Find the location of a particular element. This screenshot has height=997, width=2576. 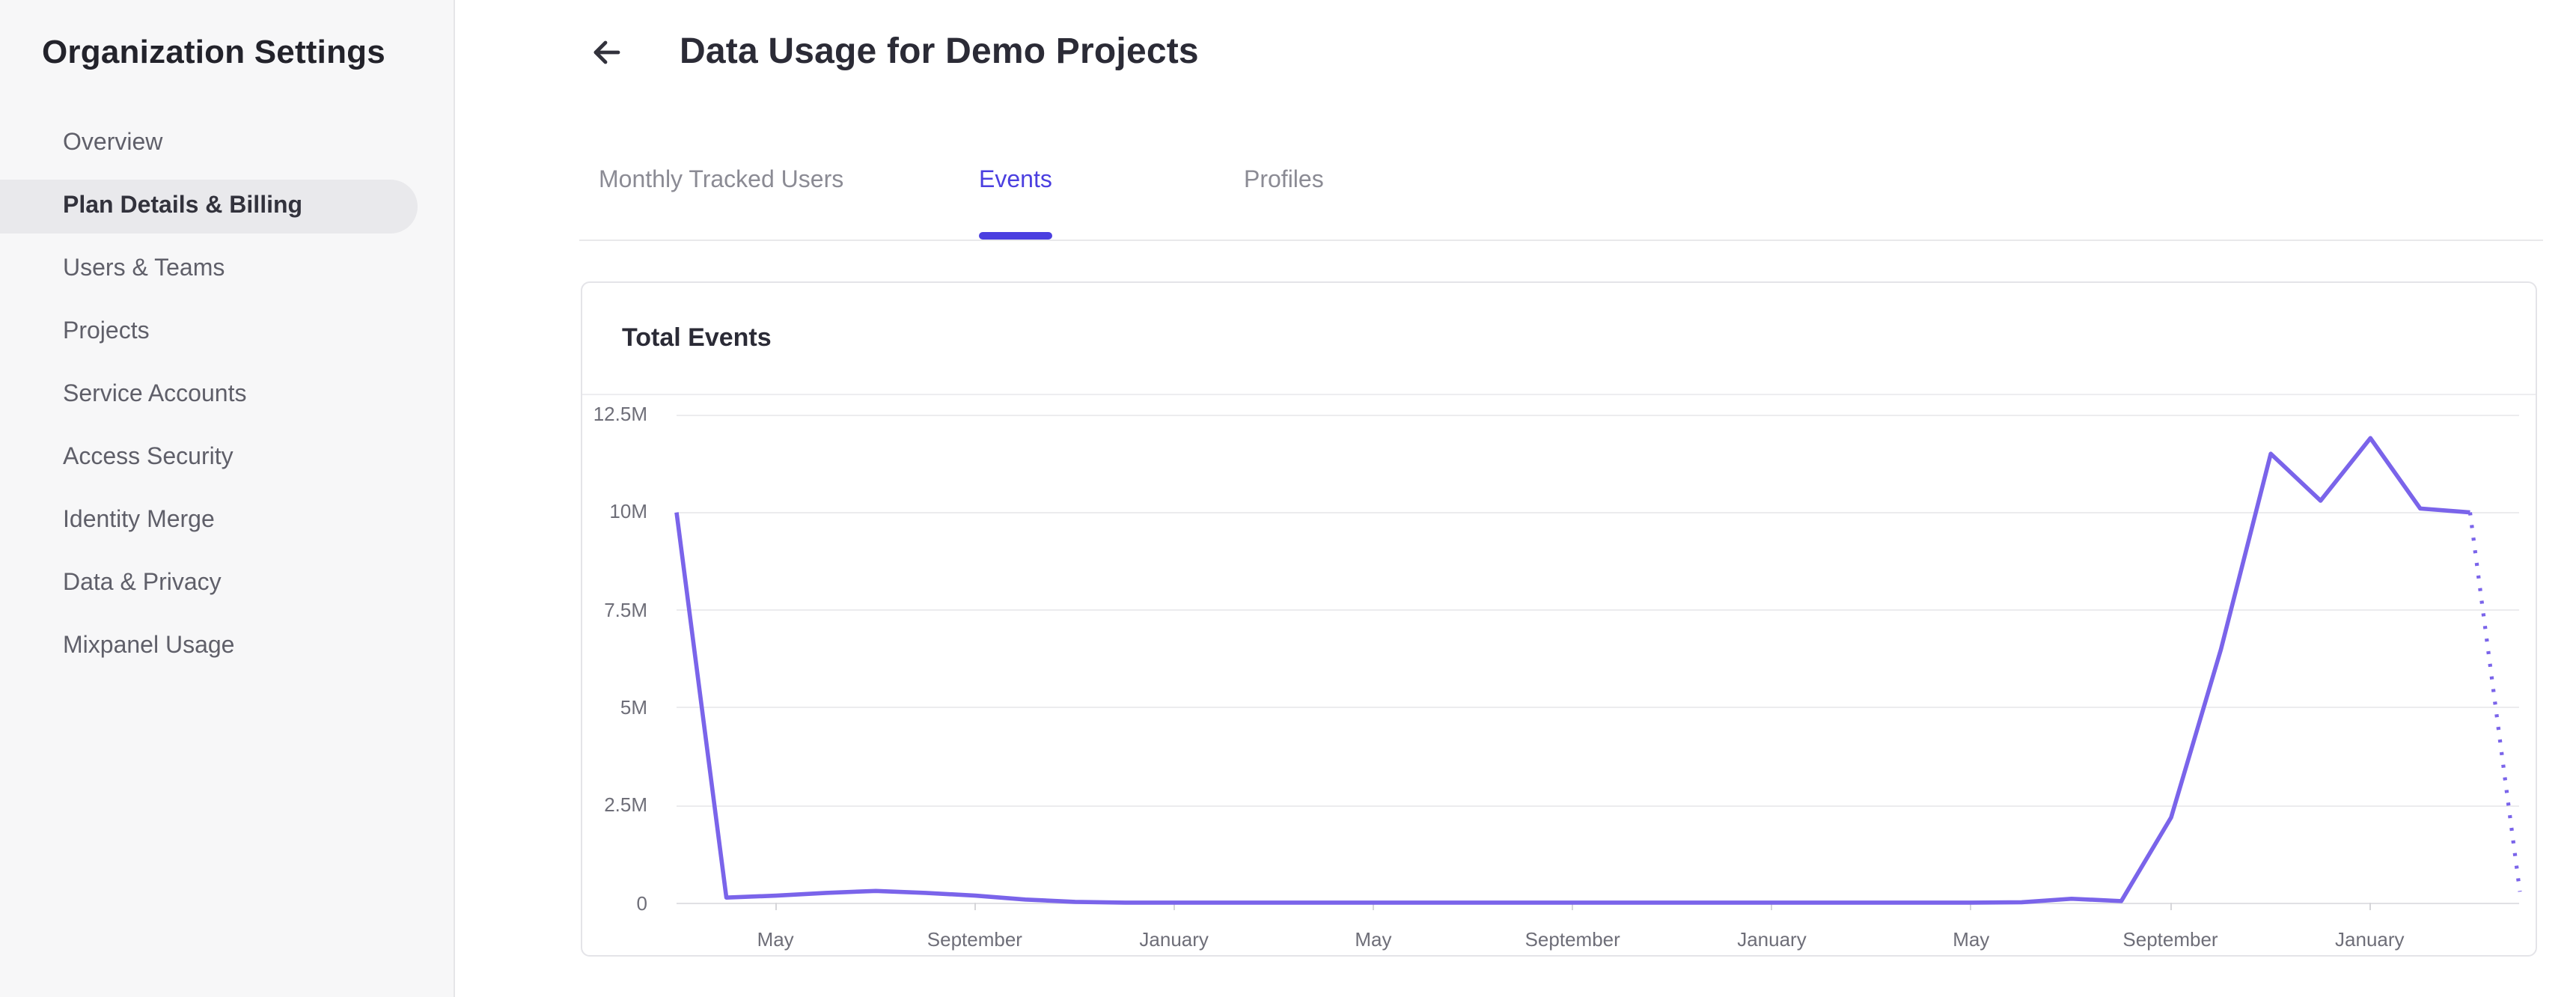

sidebar-item-label: Overview is located at coordinates (113, 143).